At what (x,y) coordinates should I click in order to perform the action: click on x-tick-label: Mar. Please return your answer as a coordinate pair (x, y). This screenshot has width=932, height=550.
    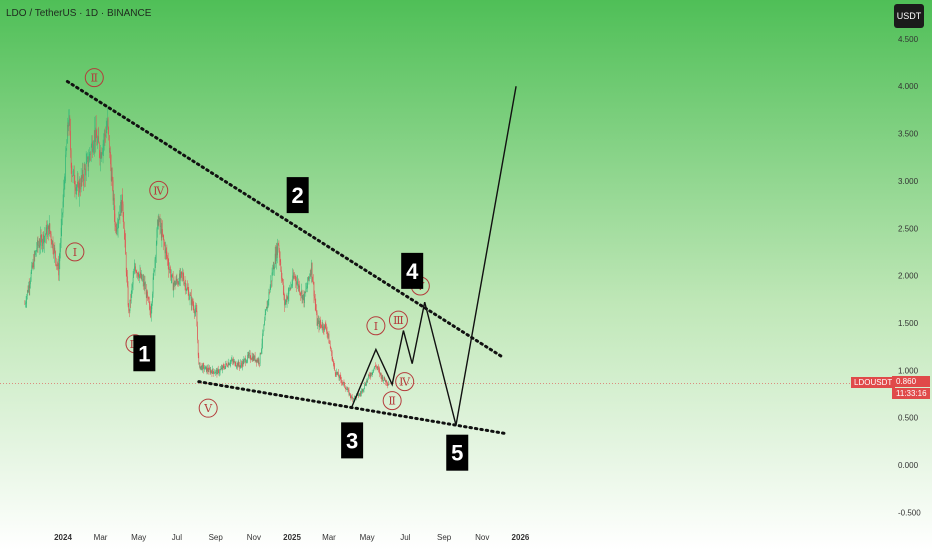
    Looking at the image, I should click on (101, 537).